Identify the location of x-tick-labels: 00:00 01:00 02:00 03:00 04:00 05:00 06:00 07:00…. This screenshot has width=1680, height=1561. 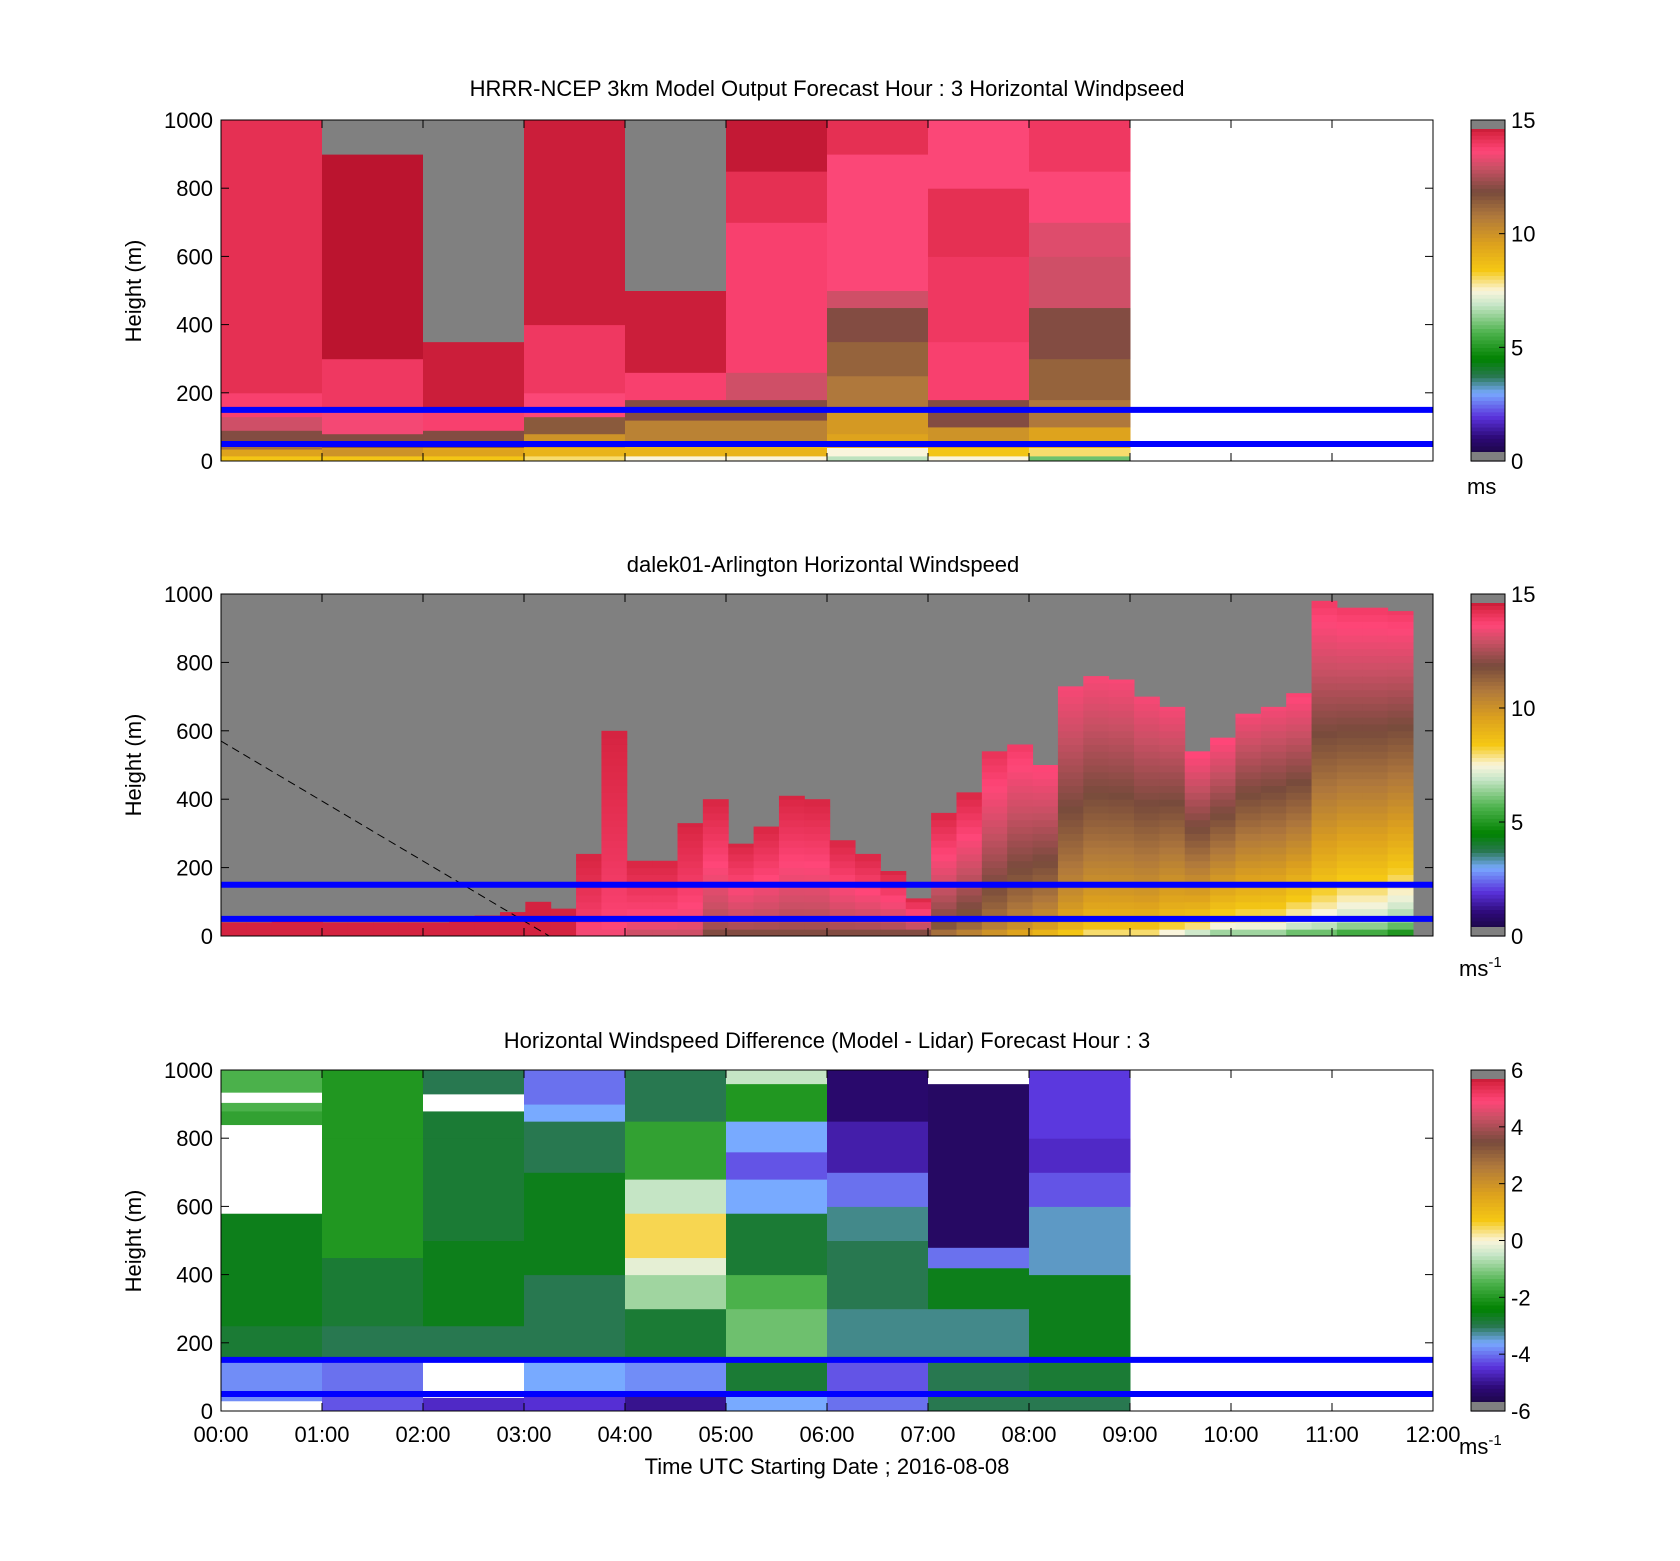
(826, 1434).